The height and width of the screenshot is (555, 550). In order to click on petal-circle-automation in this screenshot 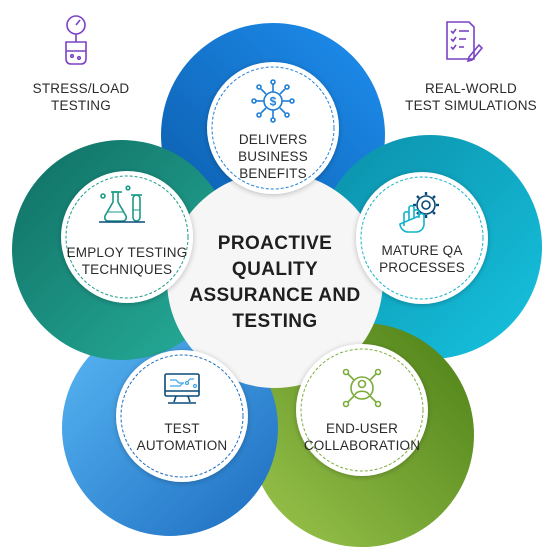, I will do `click(182, 416)`.